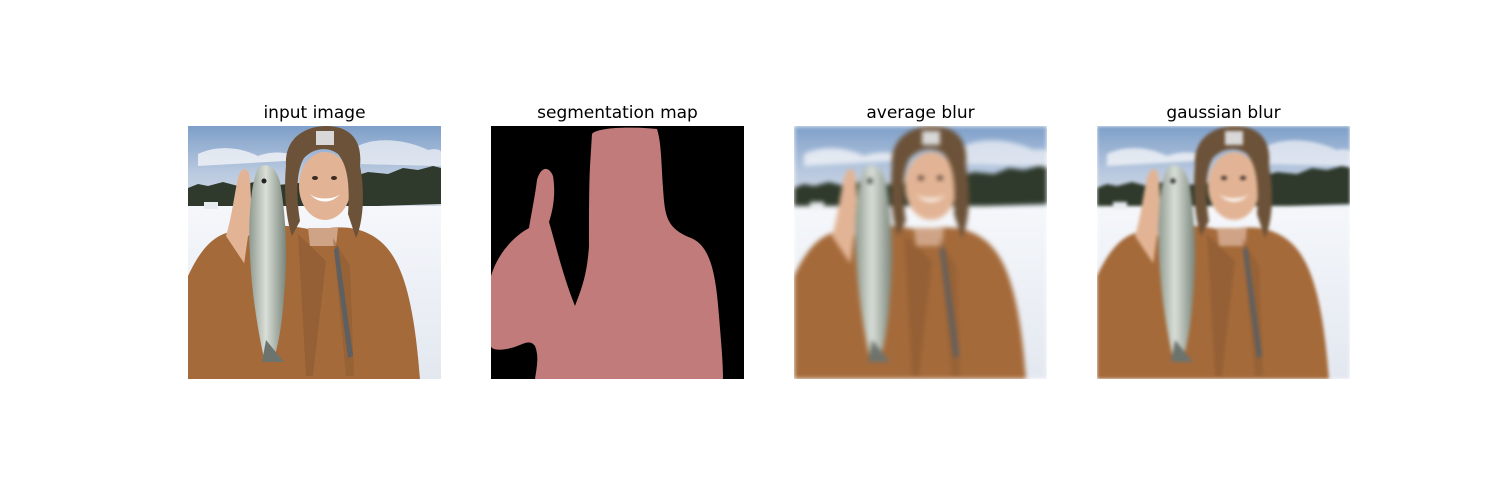  What do you see at coordinates (314, 252) in the screenshot?
I see `input-image` at bounding box center [314, 252].